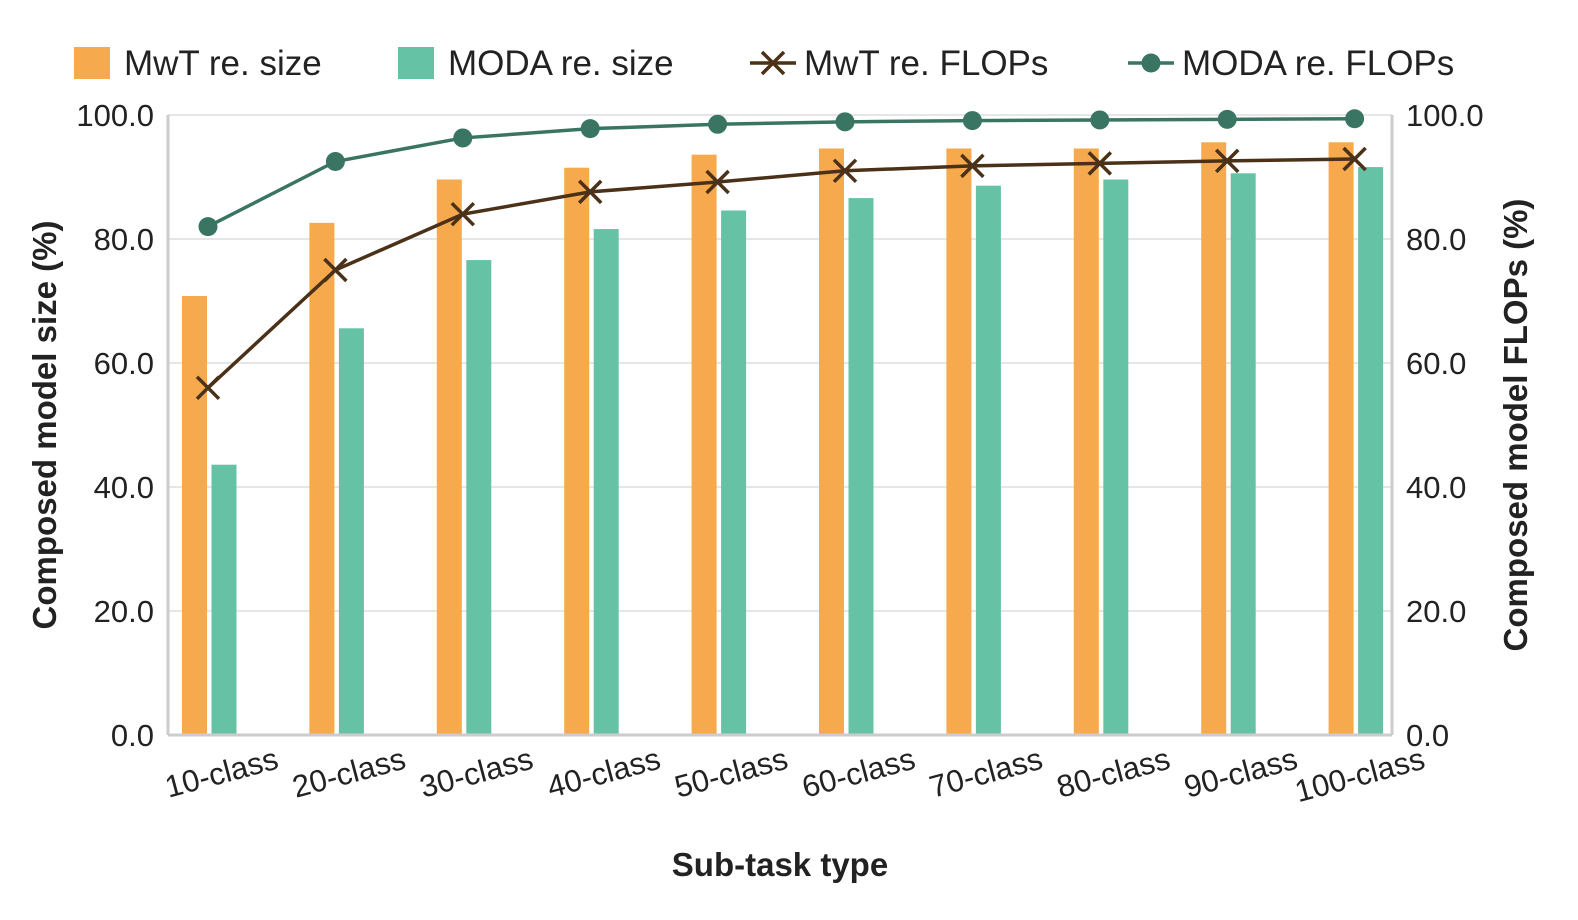 The image size is (1578, 920). I want to click on bar-moda-re-size-100-class, so click(1371, 451).